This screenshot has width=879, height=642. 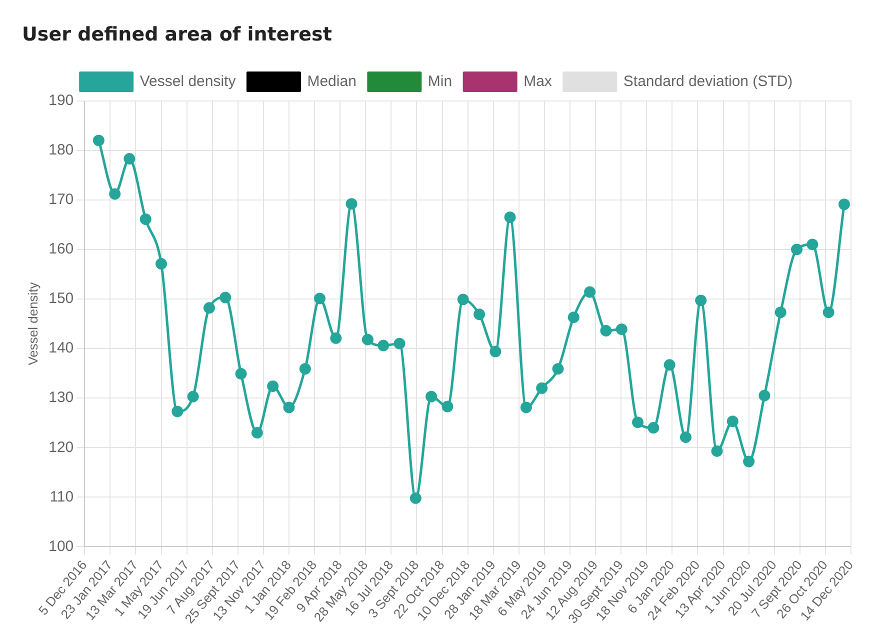 What do you see at coordinates (61, 199) in the screenshot?
I see `y-tick-label: 170` at bounding box center [61, 199].